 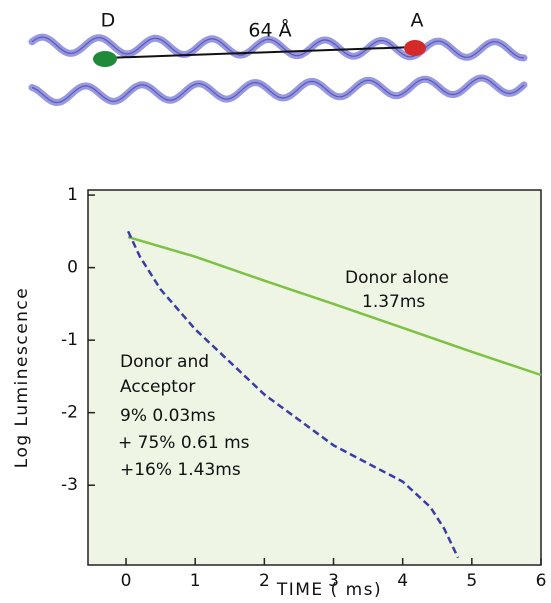 What do you see at coordinates (393, 302) in the screenshot?
I see `annotation: 1.37ms` at bounding box center [393, 302].